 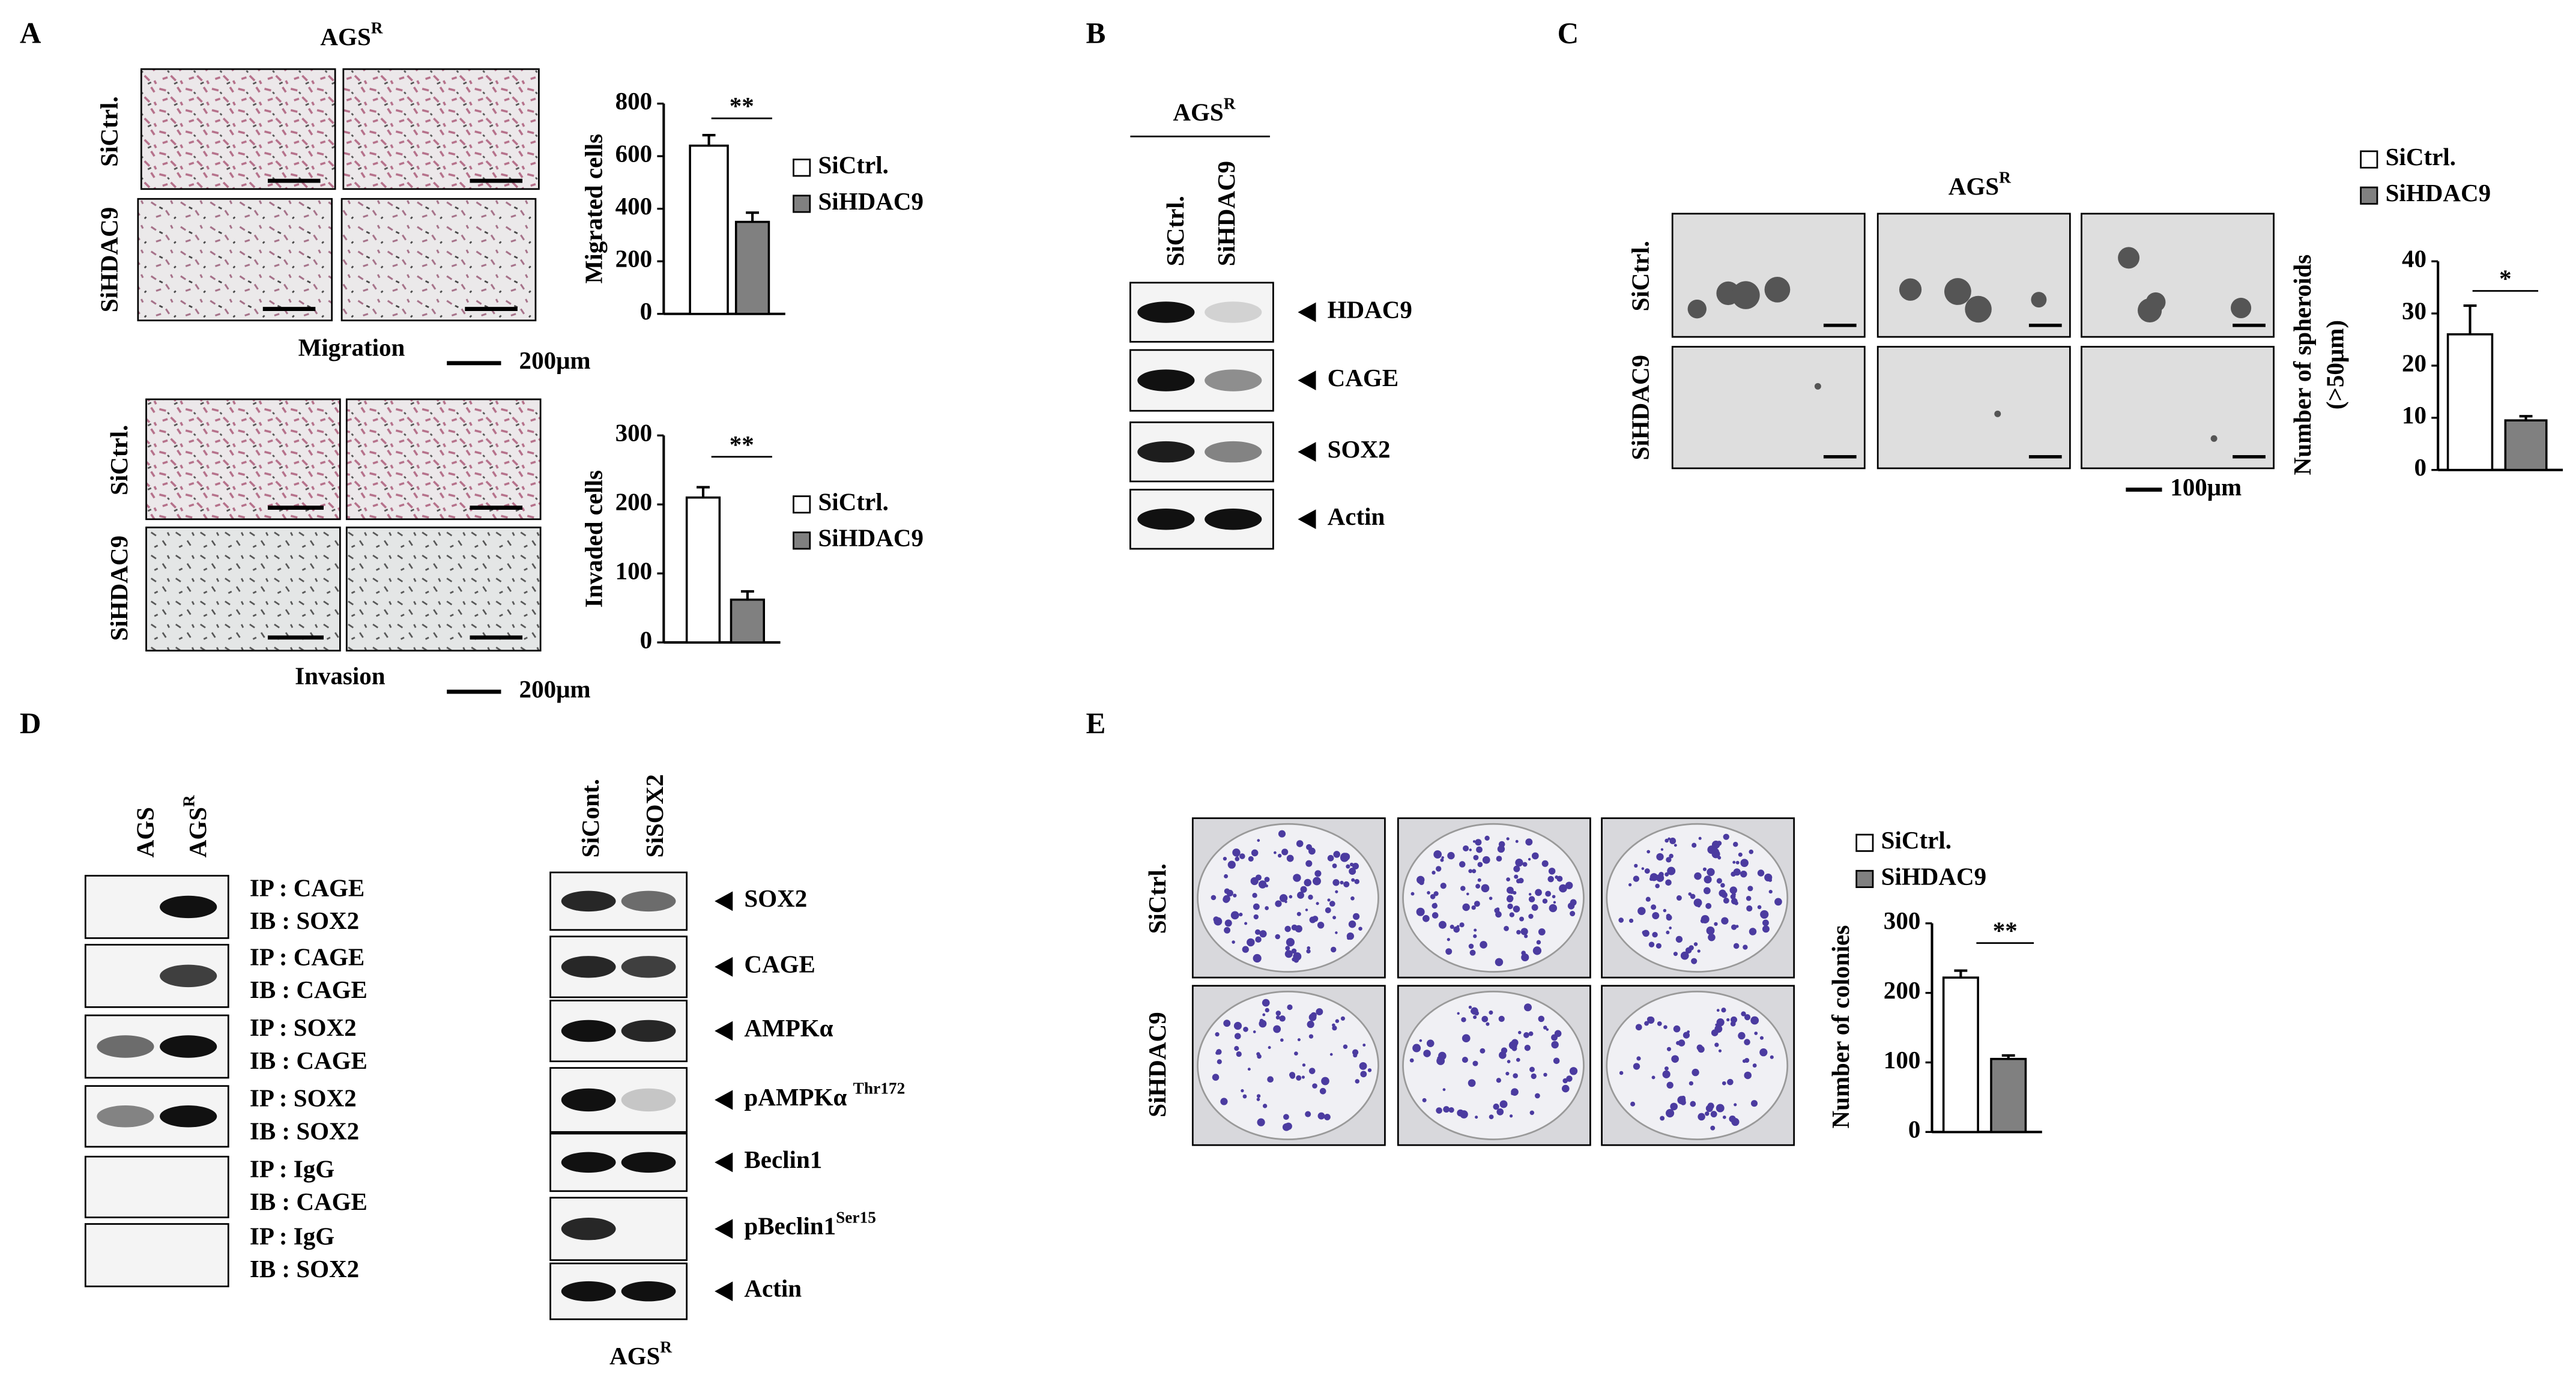 What do you see at coordinates (1226, 213) in the screenshot?
I see `column-label: SiHDAC9` at bounding box center [1226, 213].